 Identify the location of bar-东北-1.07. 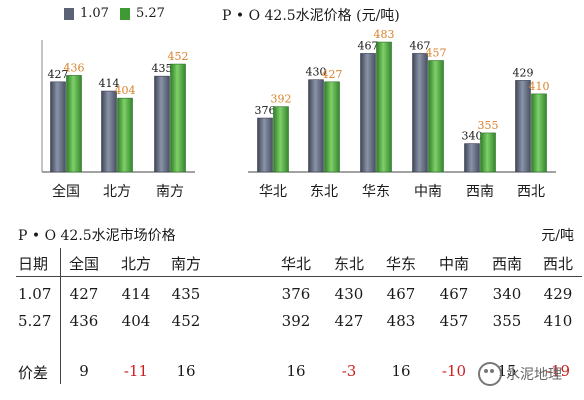
(316, 126).